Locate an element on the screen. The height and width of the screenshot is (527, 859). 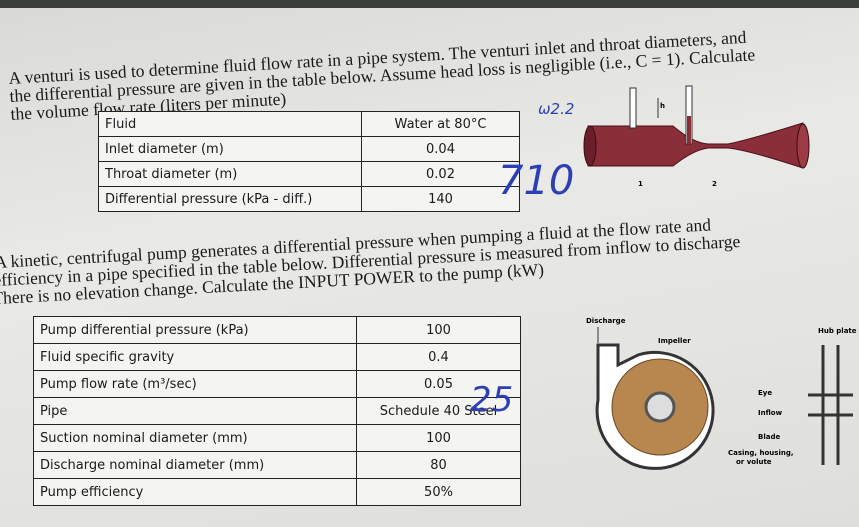
diagram-label: Blade is located at coordinates (769, 437).